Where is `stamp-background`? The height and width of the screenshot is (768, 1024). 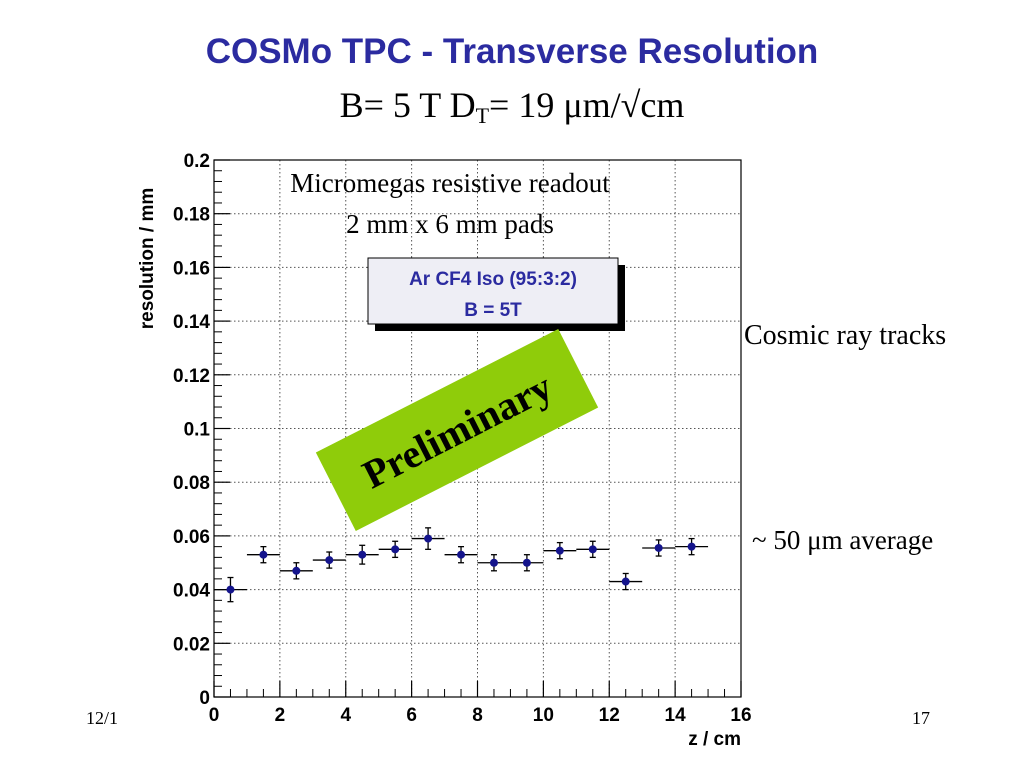
stamp-background is located at coordinates (457, 430).